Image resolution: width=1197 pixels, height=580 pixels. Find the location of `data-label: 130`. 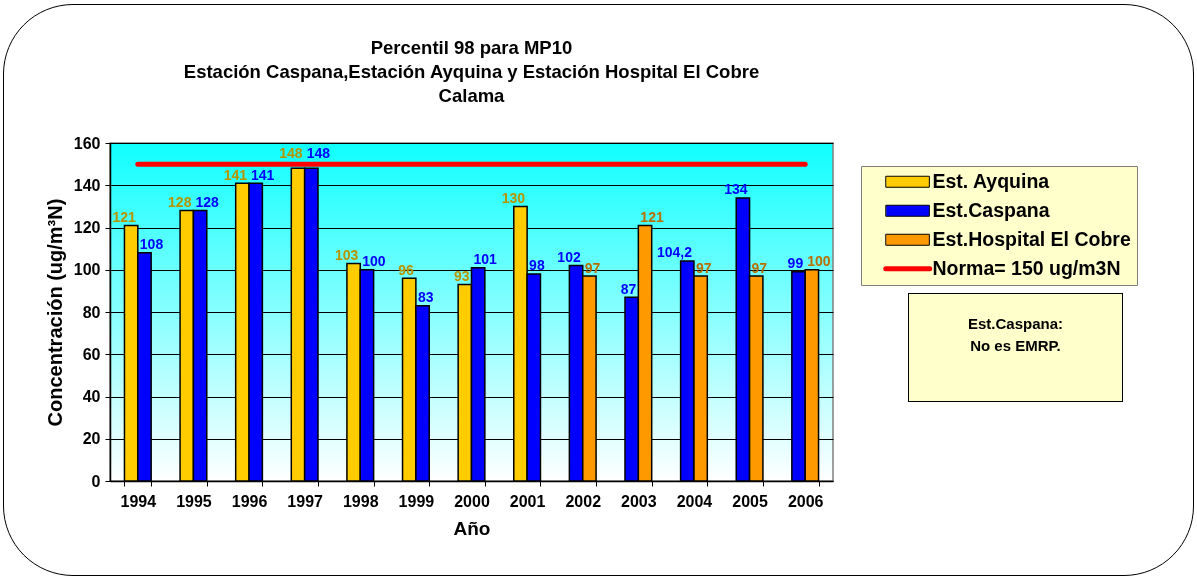

data-label: 130 is located at coordinates (513, 197).